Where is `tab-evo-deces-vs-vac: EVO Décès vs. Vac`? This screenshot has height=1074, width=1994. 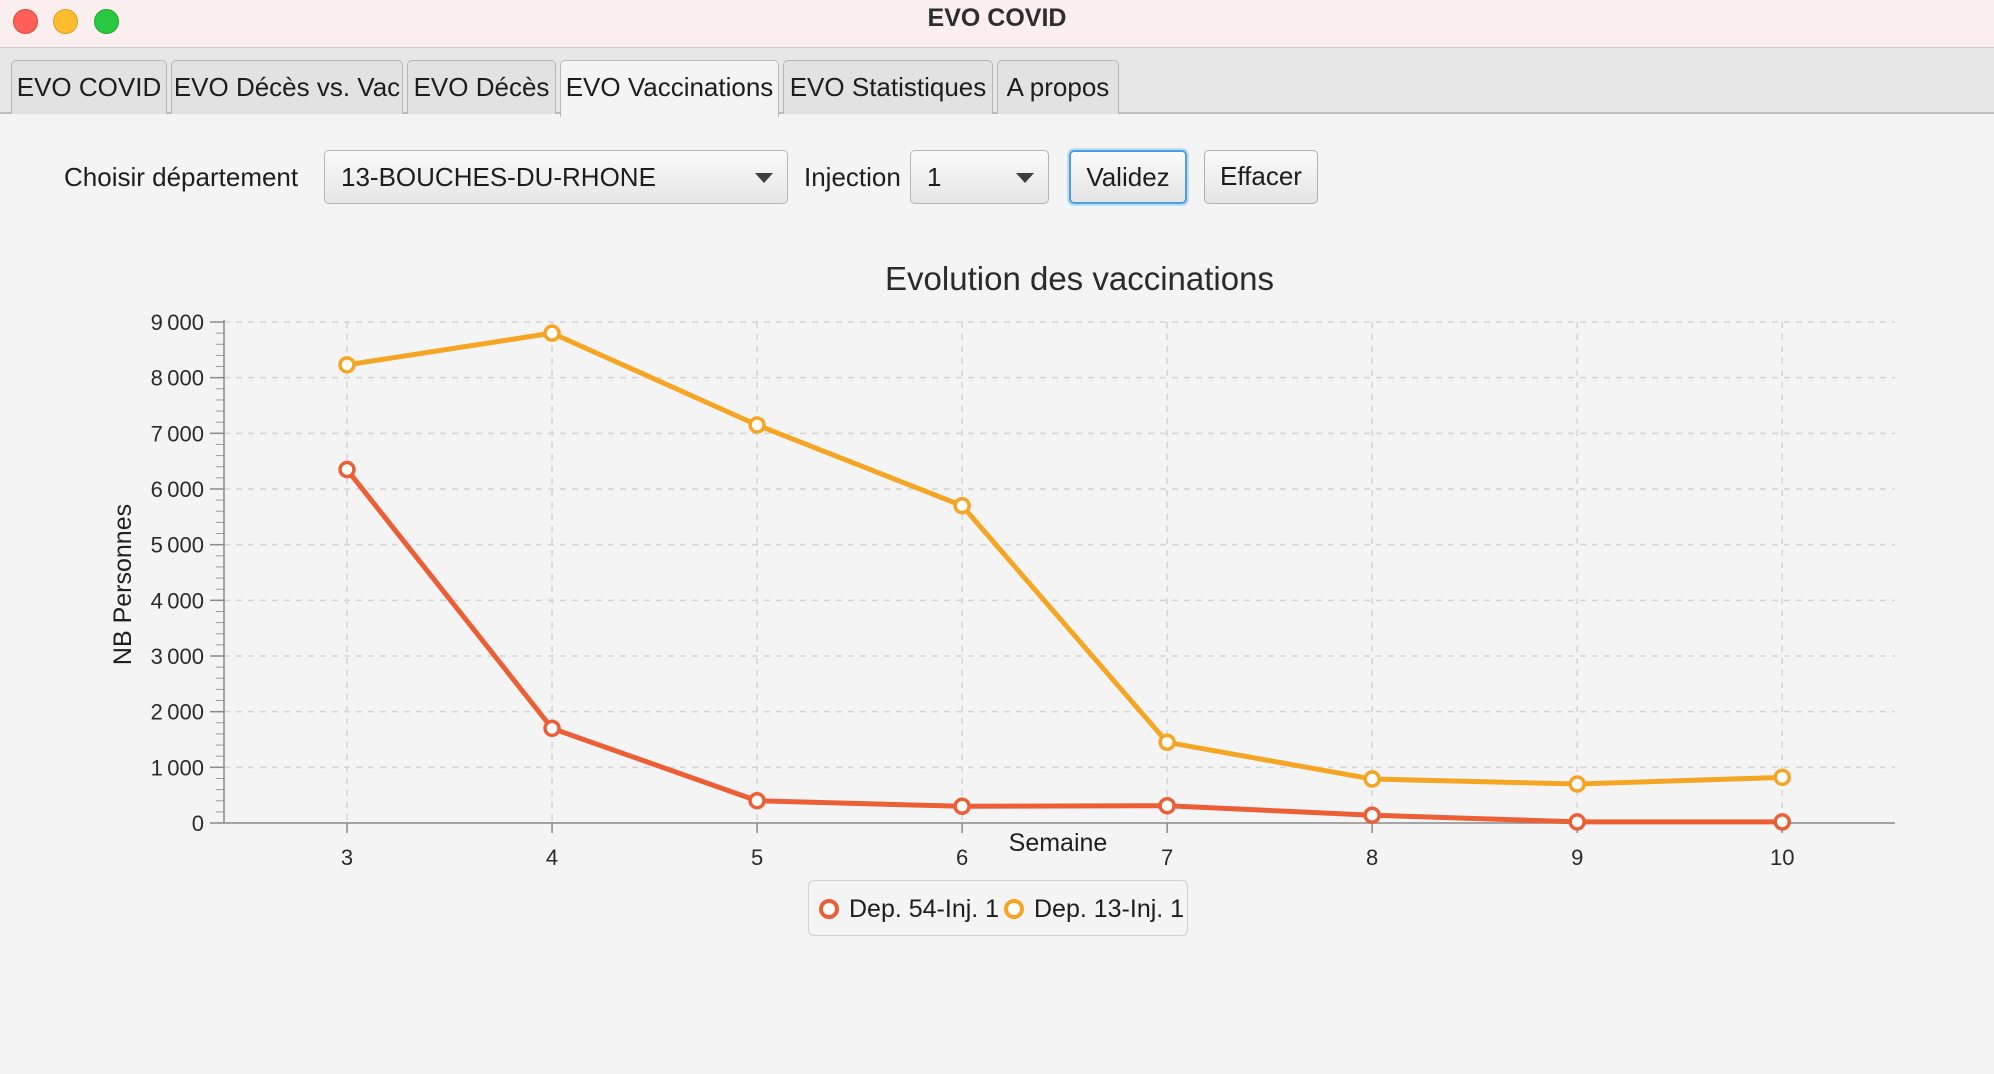 tab-evo-deces-vs-vac: EVO Décès vs. Vac is located at coordinates (287, 87).